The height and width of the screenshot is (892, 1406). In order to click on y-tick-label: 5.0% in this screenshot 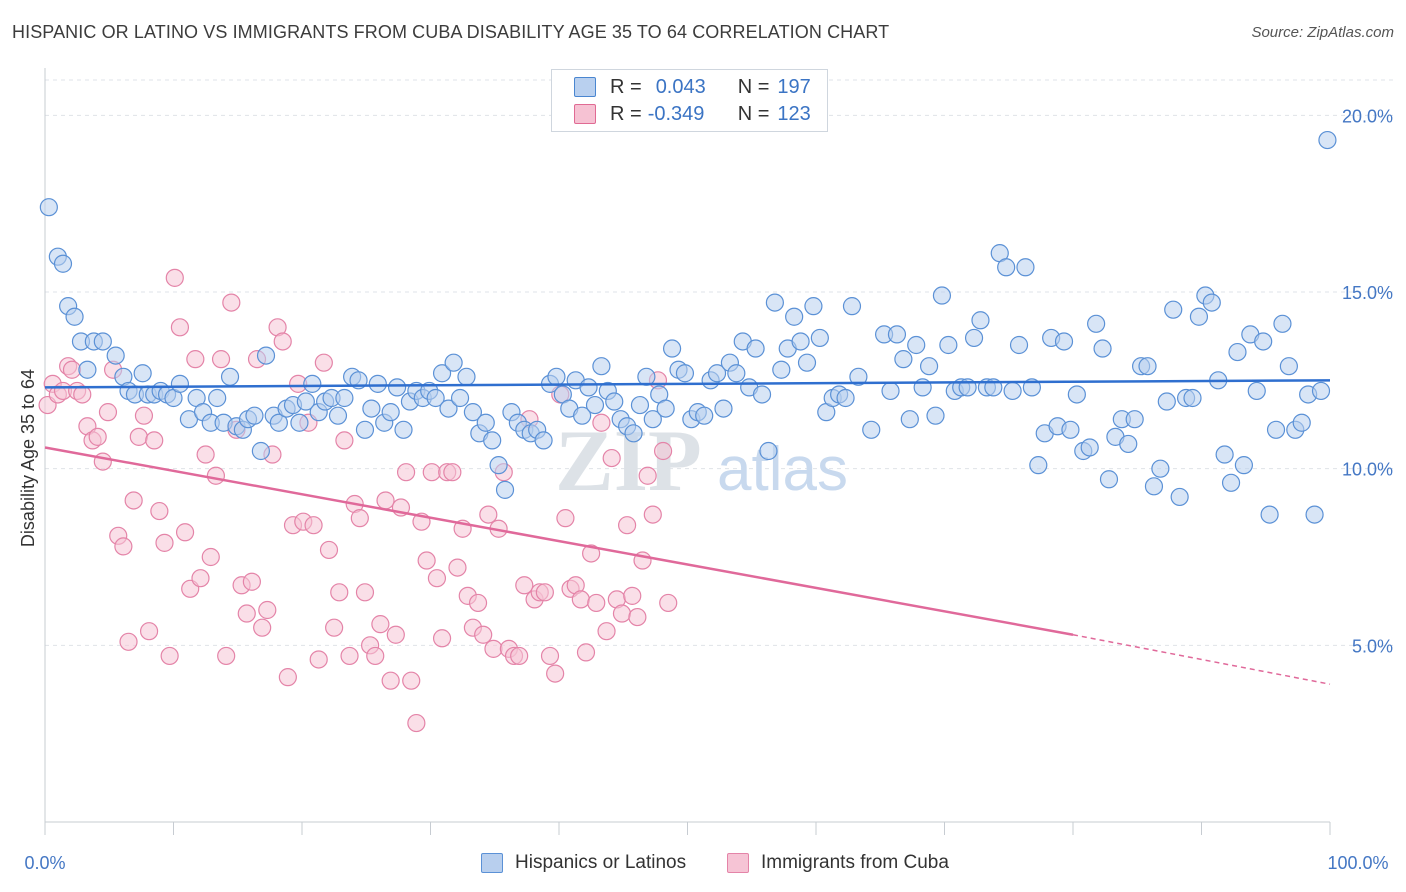, I will do `click(1372, 646)`.